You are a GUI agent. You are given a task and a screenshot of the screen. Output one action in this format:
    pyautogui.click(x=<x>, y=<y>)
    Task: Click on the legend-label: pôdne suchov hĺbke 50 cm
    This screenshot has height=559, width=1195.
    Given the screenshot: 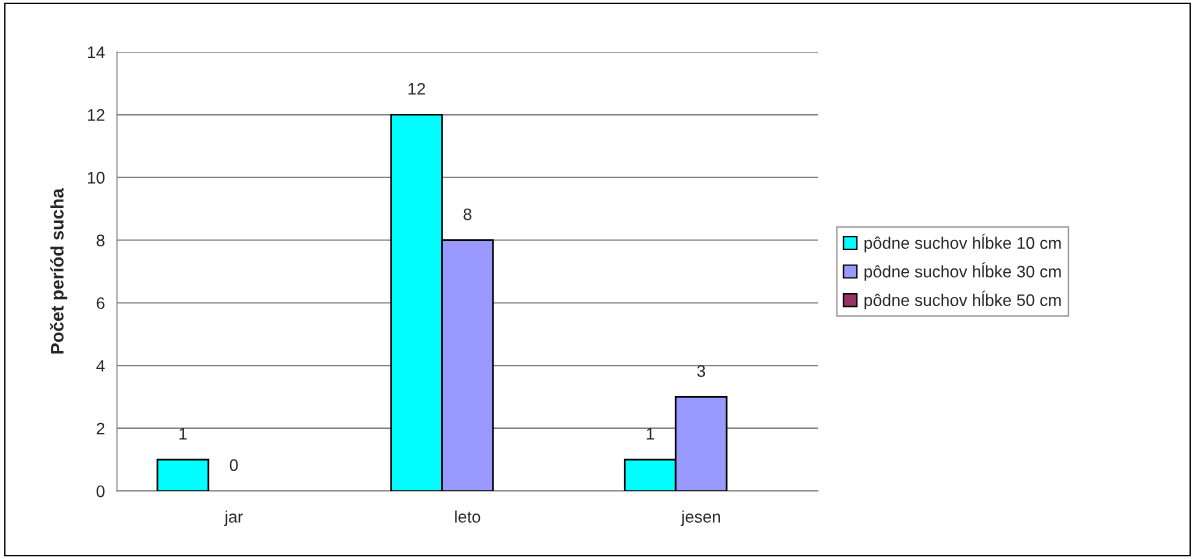 What is the action you would take?
    pyautogui.click(x=962, y=300)
    